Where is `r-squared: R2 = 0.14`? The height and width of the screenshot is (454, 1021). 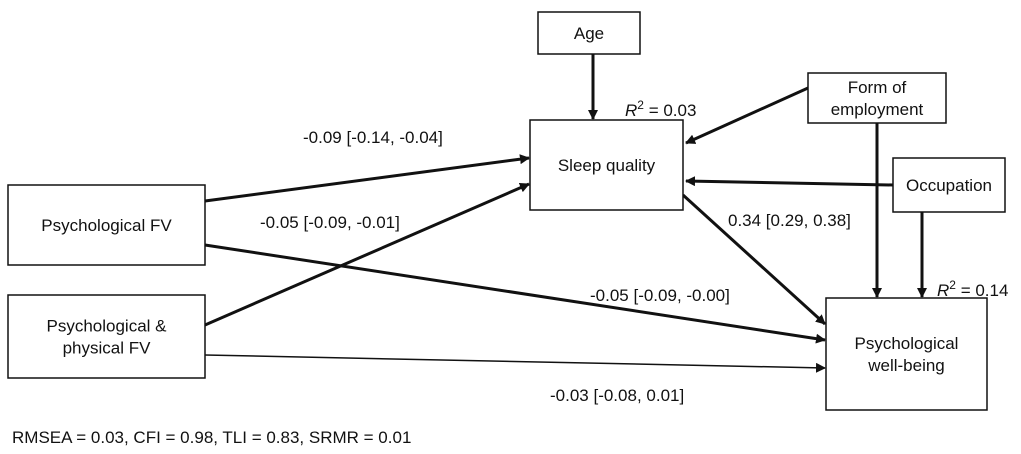
r-squared: R2 = 0.14 is located at coordinates (972, 289).